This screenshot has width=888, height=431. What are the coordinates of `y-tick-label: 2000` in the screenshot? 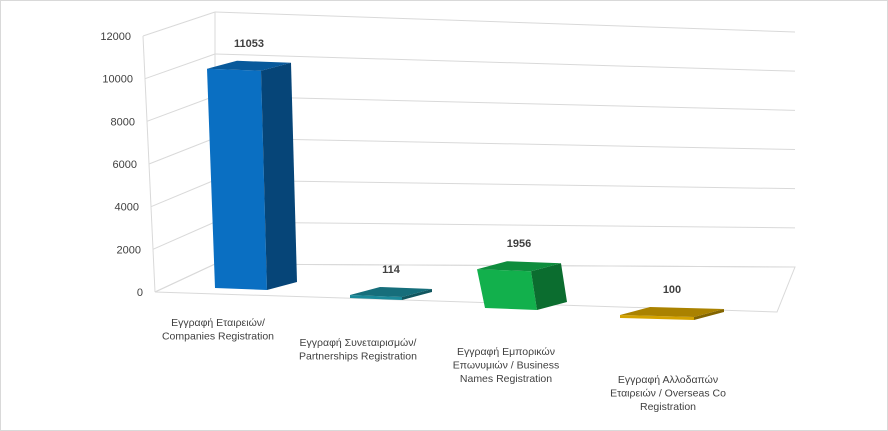 It's located at (129, 250).